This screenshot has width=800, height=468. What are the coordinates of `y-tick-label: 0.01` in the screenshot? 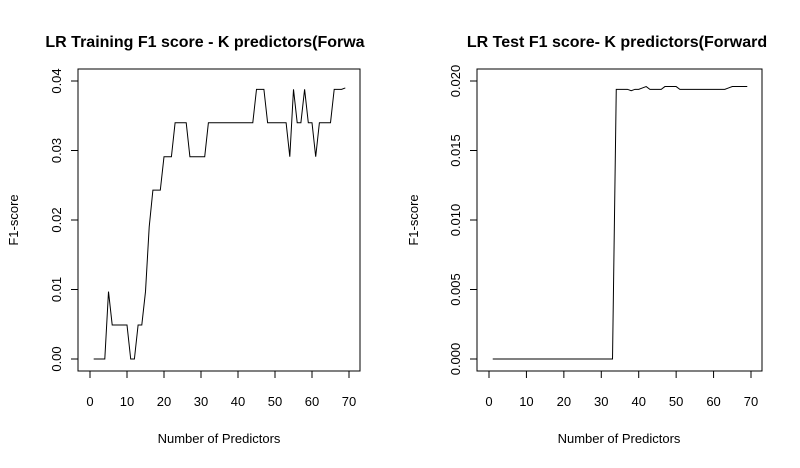 It's located at (56, 289).